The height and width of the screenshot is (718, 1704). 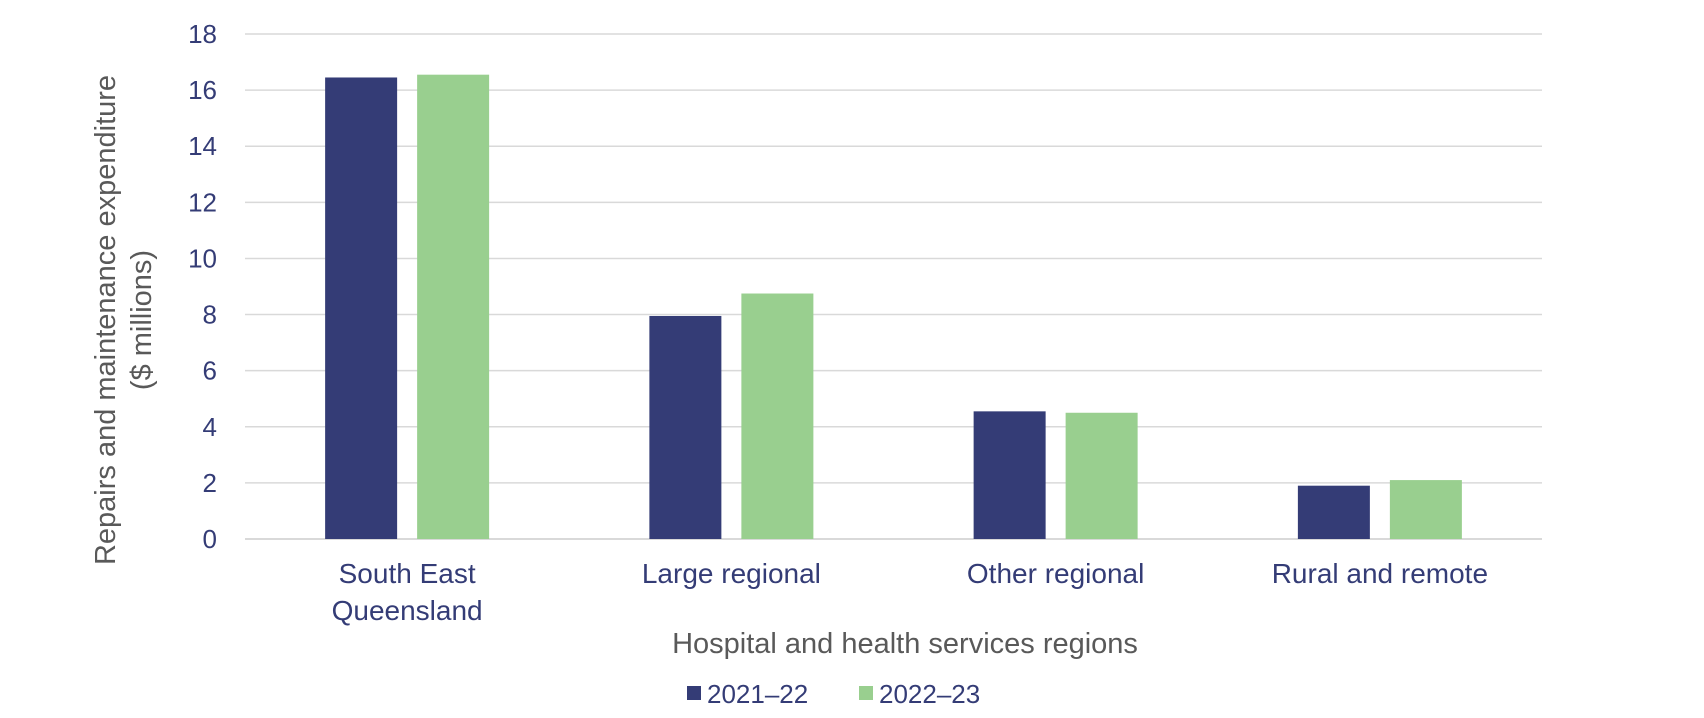 What do you see at coordinates (407, 573) in the screenshot?
I see `x-category-label-line: South East` at bounding box center [407, 573].